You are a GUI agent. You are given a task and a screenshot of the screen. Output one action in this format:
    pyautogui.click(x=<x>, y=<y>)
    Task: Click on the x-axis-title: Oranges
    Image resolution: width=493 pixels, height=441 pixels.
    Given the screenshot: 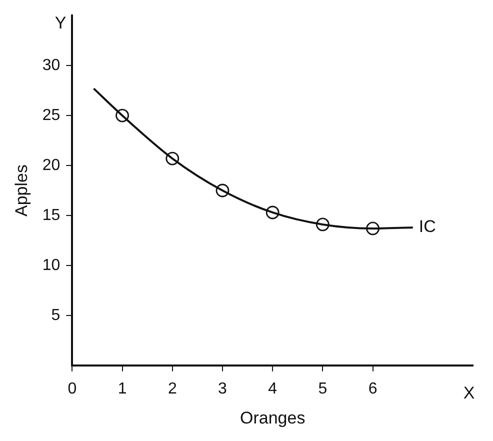 What is the action you would take?
    pyautogui.click(x=273, y=418)
    